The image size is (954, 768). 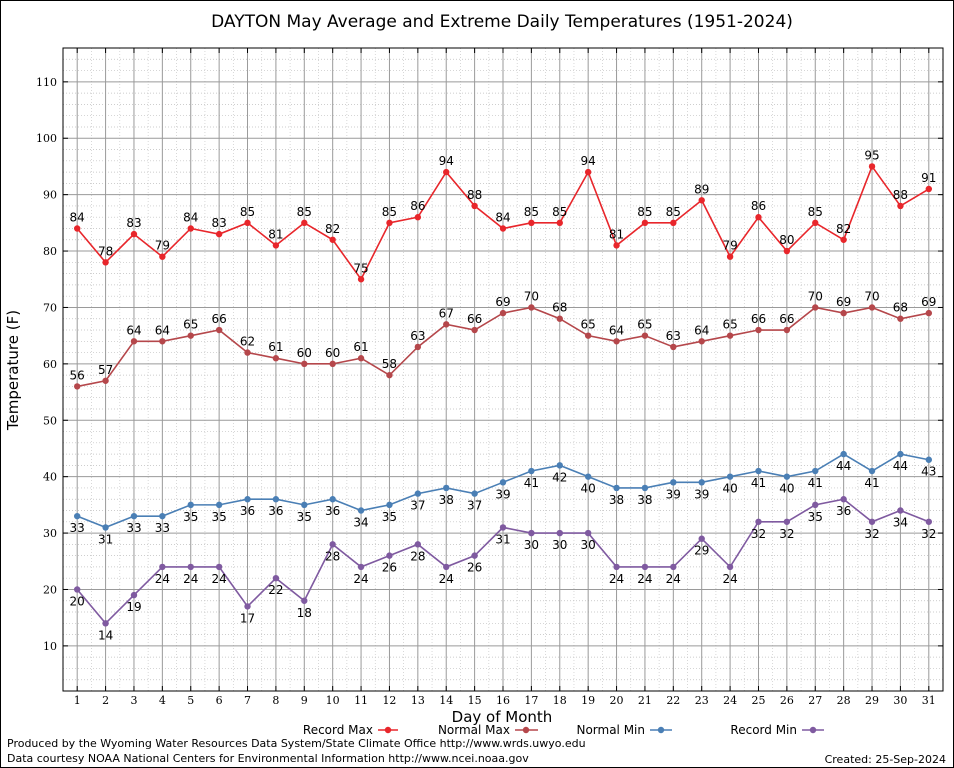 What do you see at coordinates (77, 375) in the screenshot?
I see `normal-max-data-label: 56` at bounding box center [77, 375].